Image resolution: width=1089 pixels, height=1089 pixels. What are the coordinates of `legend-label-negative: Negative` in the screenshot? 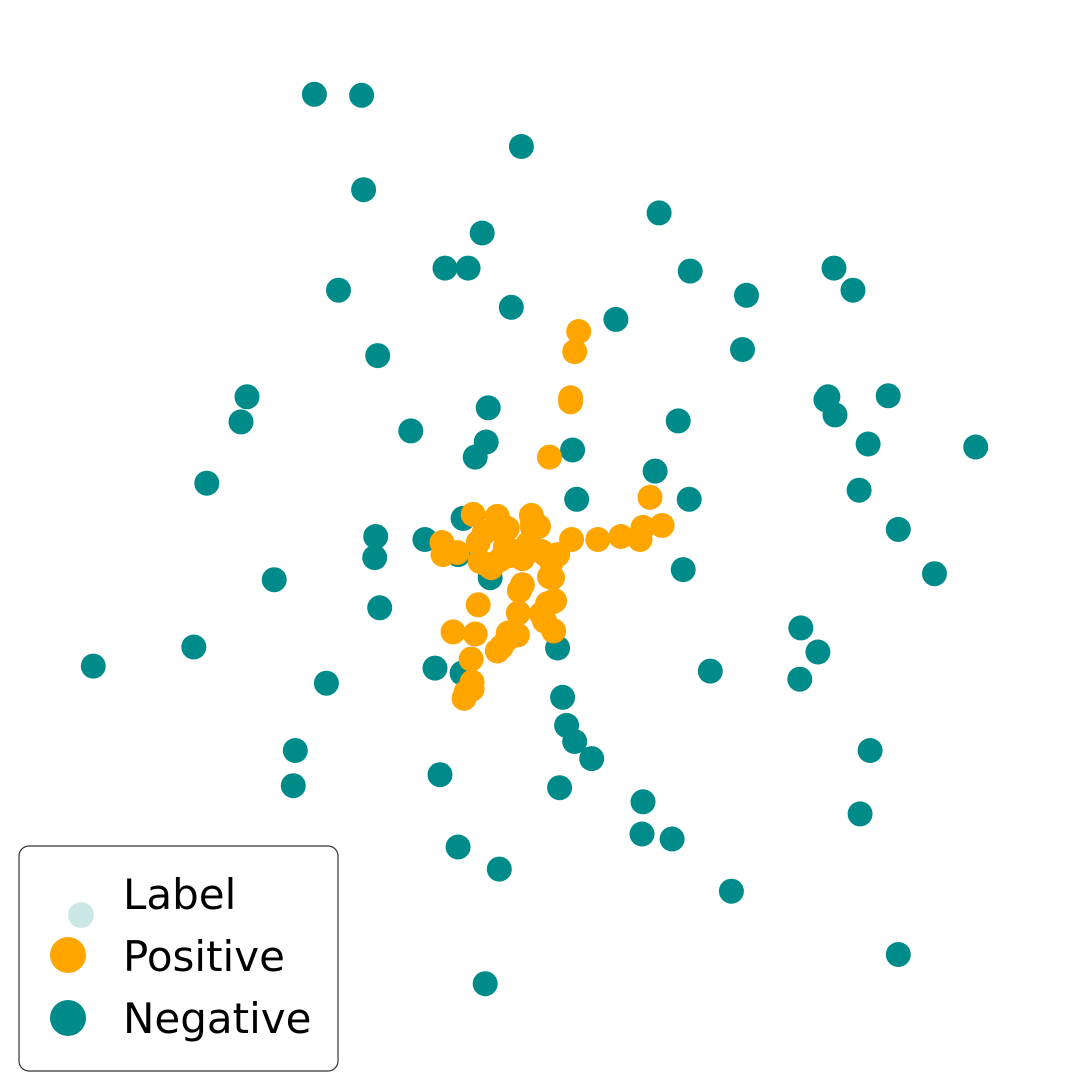 It's located at (217, 1018).